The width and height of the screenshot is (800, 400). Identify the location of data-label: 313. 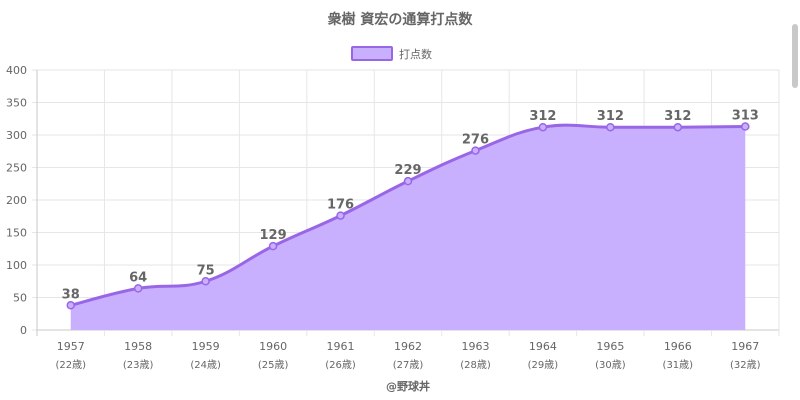
(745, 116).